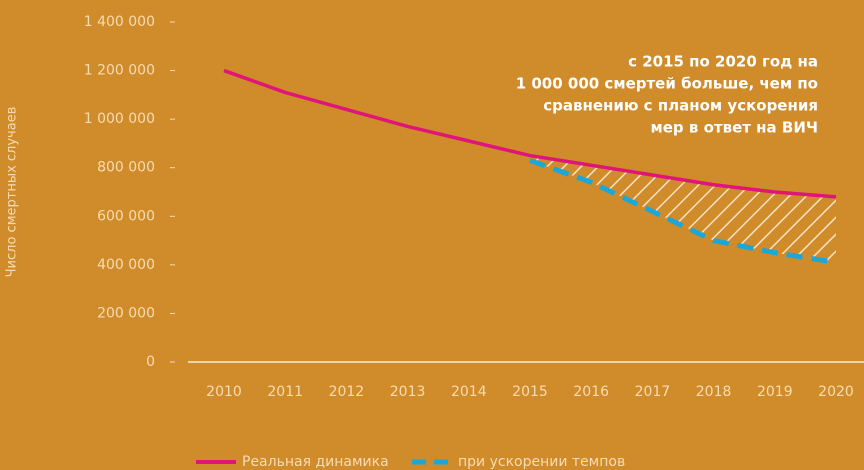 The width and height of the screenshot is (864, 470). I want to click on x-tick-label: 2017, so click(653, 392).